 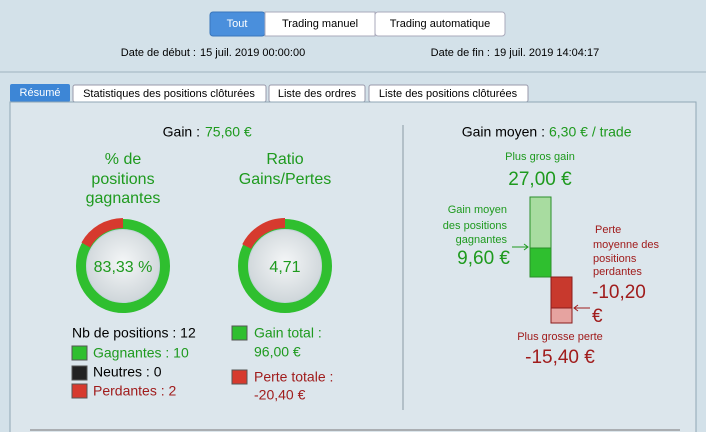 What do you see at coordinates (540, 179) in the screenshot?
I see `stat-value: 27,00 €` at bounding box center [540, 179].